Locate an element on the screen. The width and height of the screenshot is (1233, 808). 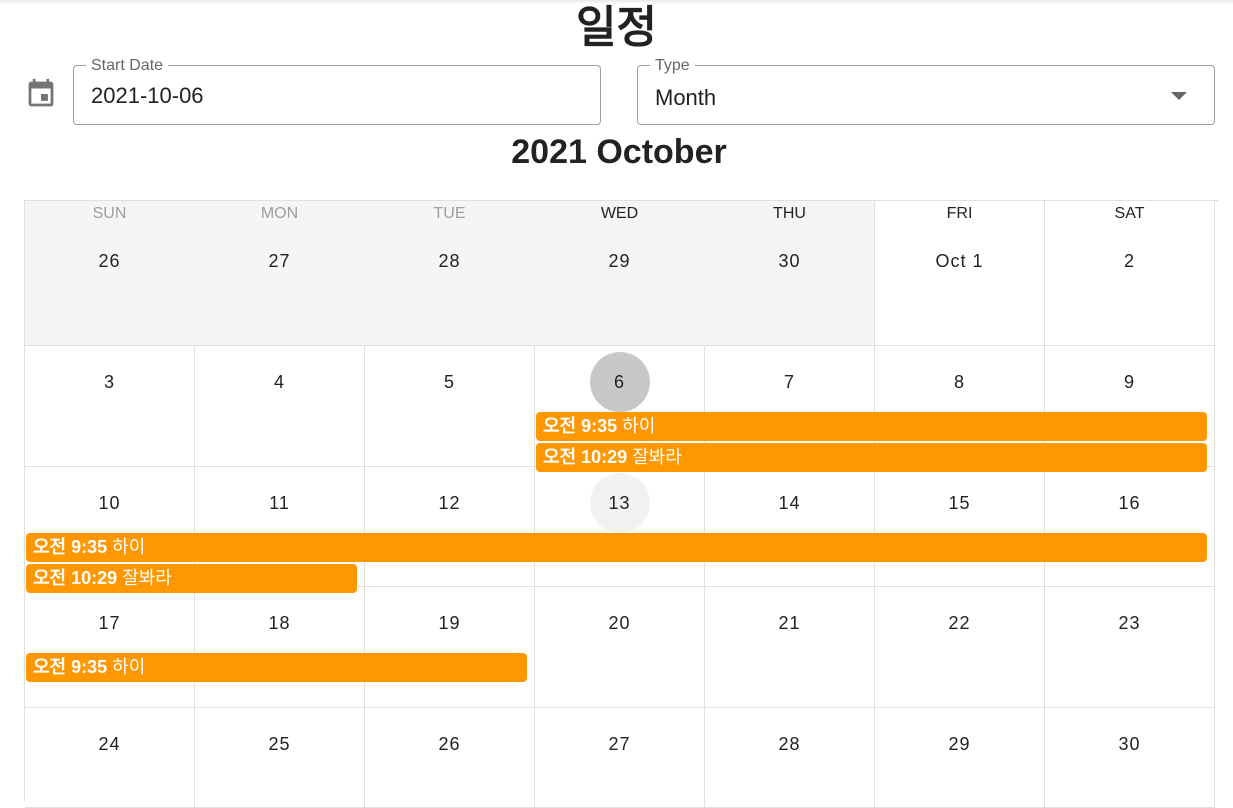
day-cell: 26 is located at coordinates (450, 758).